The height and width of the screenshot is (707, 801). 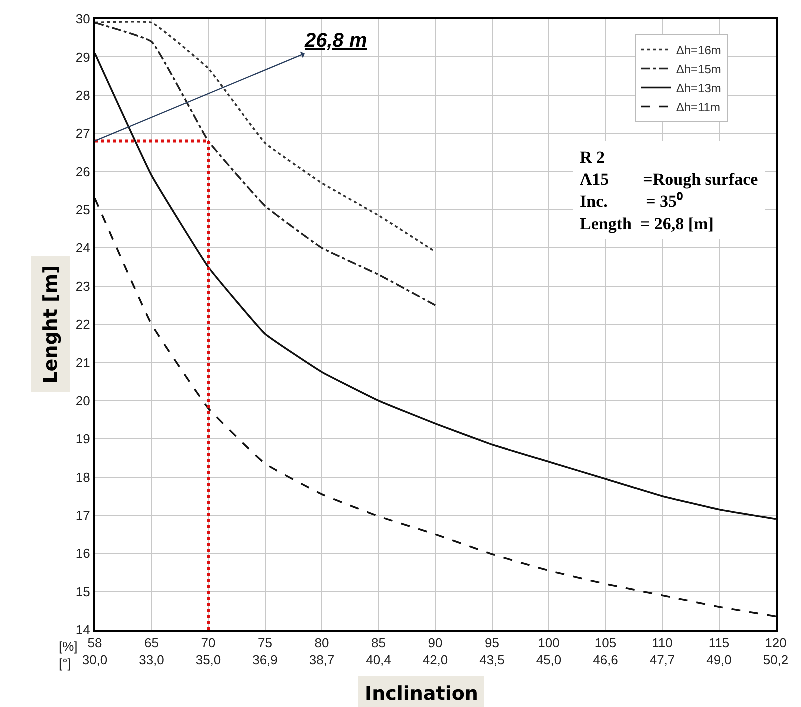 I want to click on y-tick-label: 28, so click(x=83, y=95).